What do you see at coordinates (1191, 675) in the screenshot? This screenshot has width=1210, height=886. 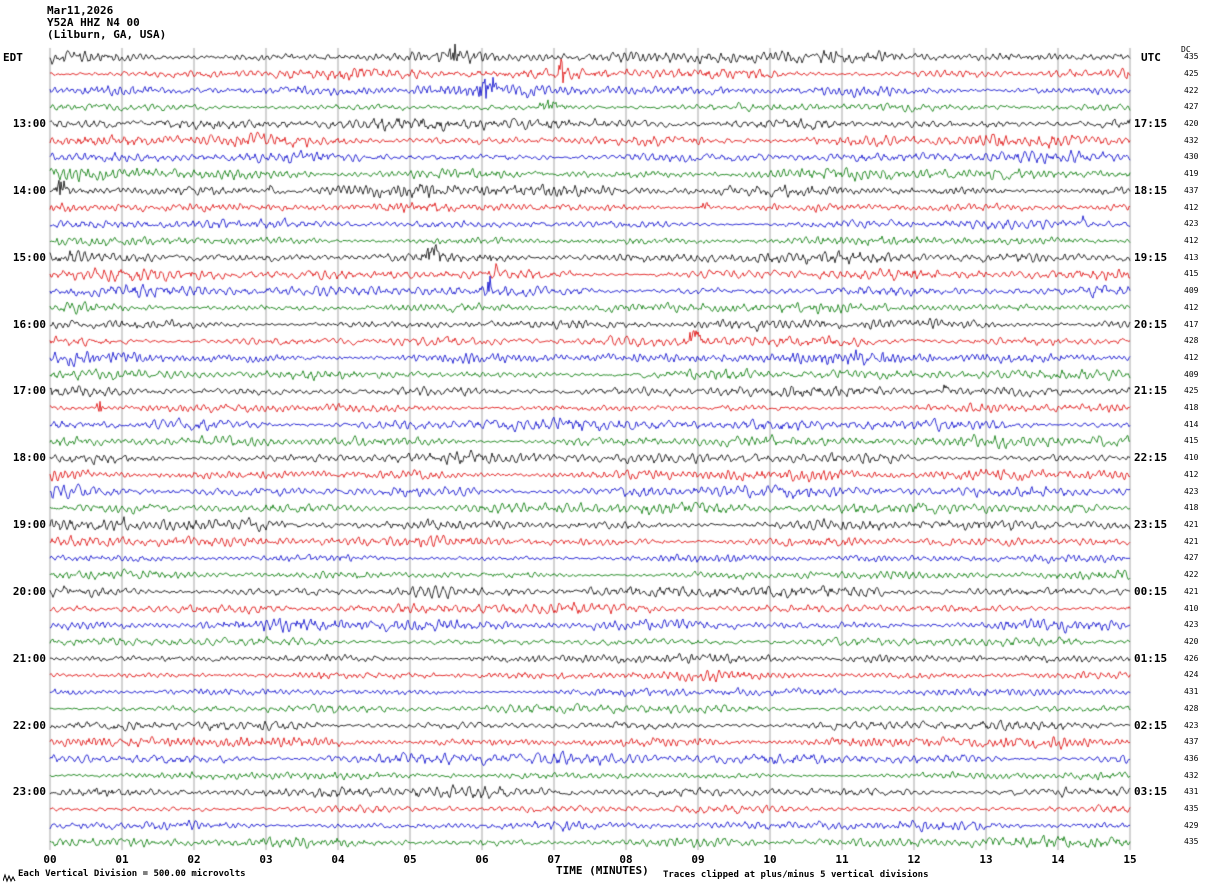 I see `dc-value: 424` at bounding box center [1191, 675].